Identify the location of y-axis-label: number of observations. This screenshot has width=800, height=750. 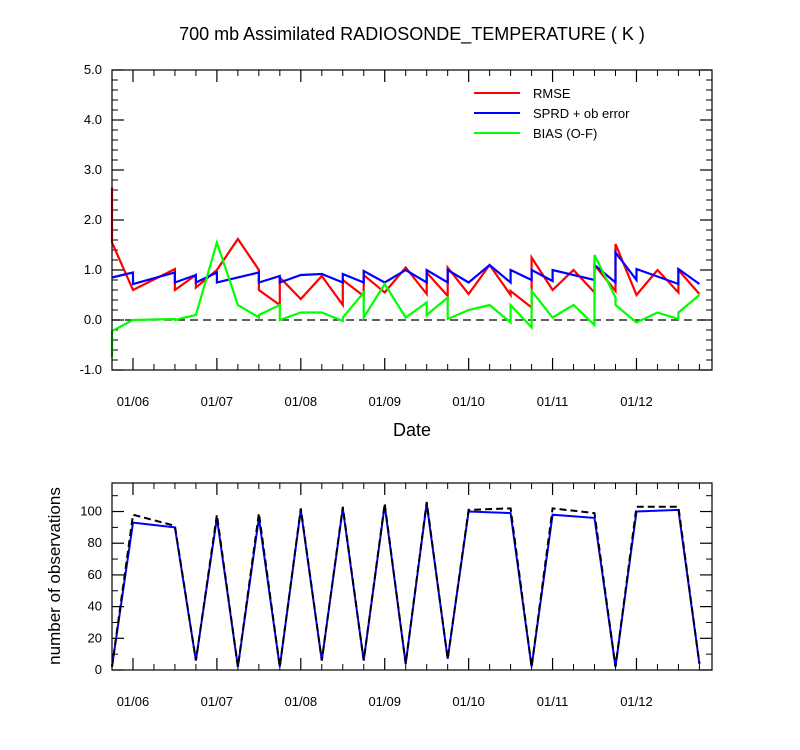
(54, 576).